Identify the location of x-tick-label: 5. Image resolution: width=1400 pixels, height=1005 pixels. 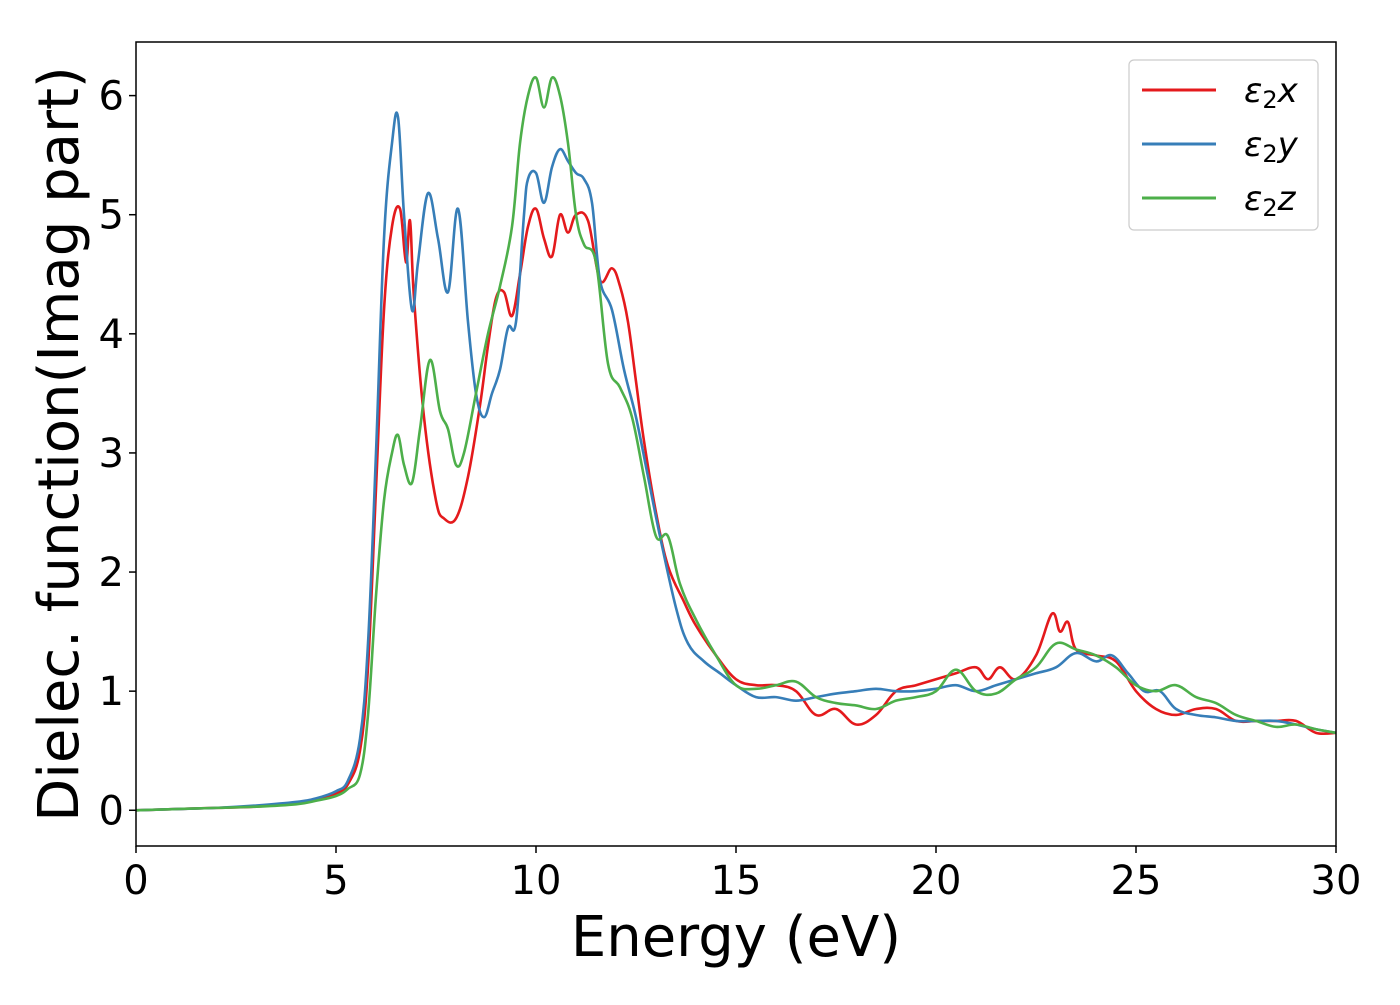
(335, 881).